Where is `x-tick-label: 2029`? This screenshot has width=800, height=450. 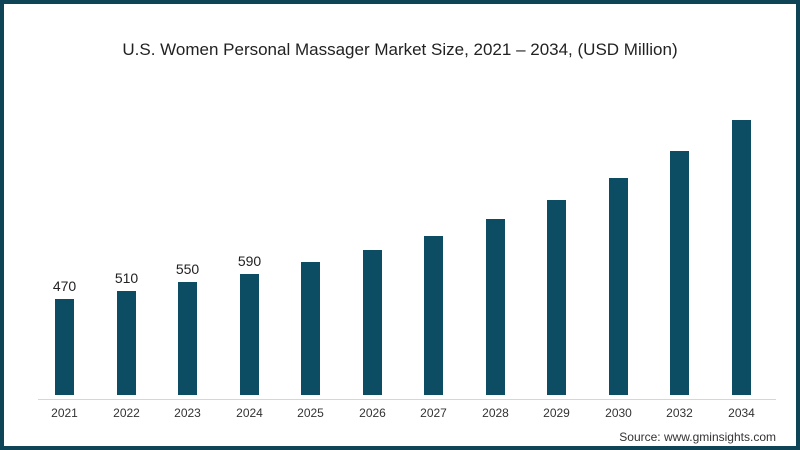 x-tick-label: 2029 is located at coordinates (556, 413).